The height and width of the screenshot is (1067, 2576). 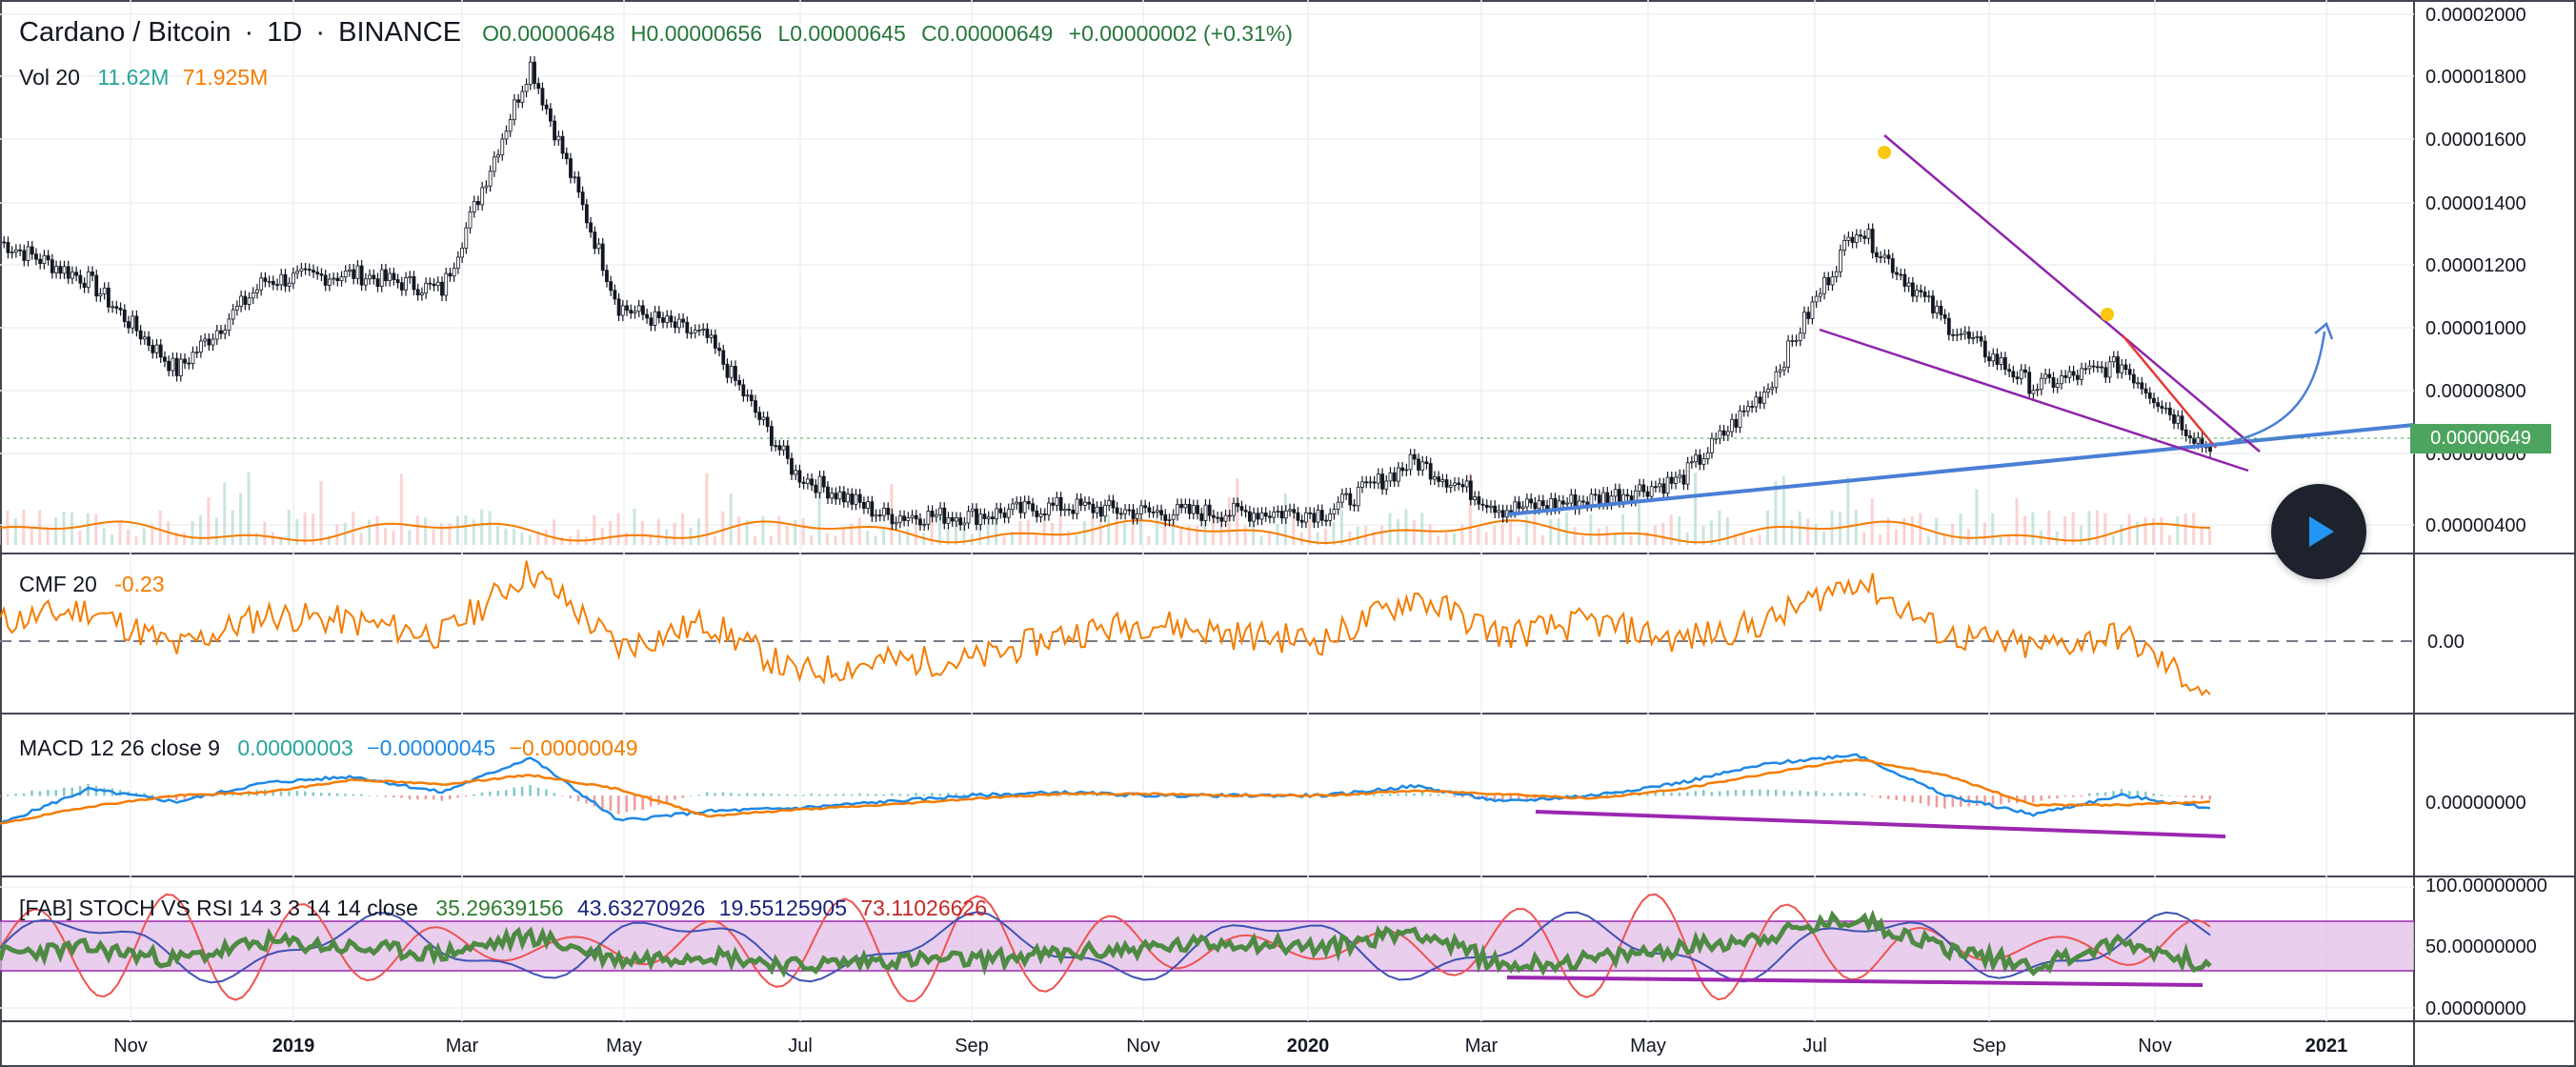 I want to click on x-tick: Sep, so click(x=1989, y=1046).